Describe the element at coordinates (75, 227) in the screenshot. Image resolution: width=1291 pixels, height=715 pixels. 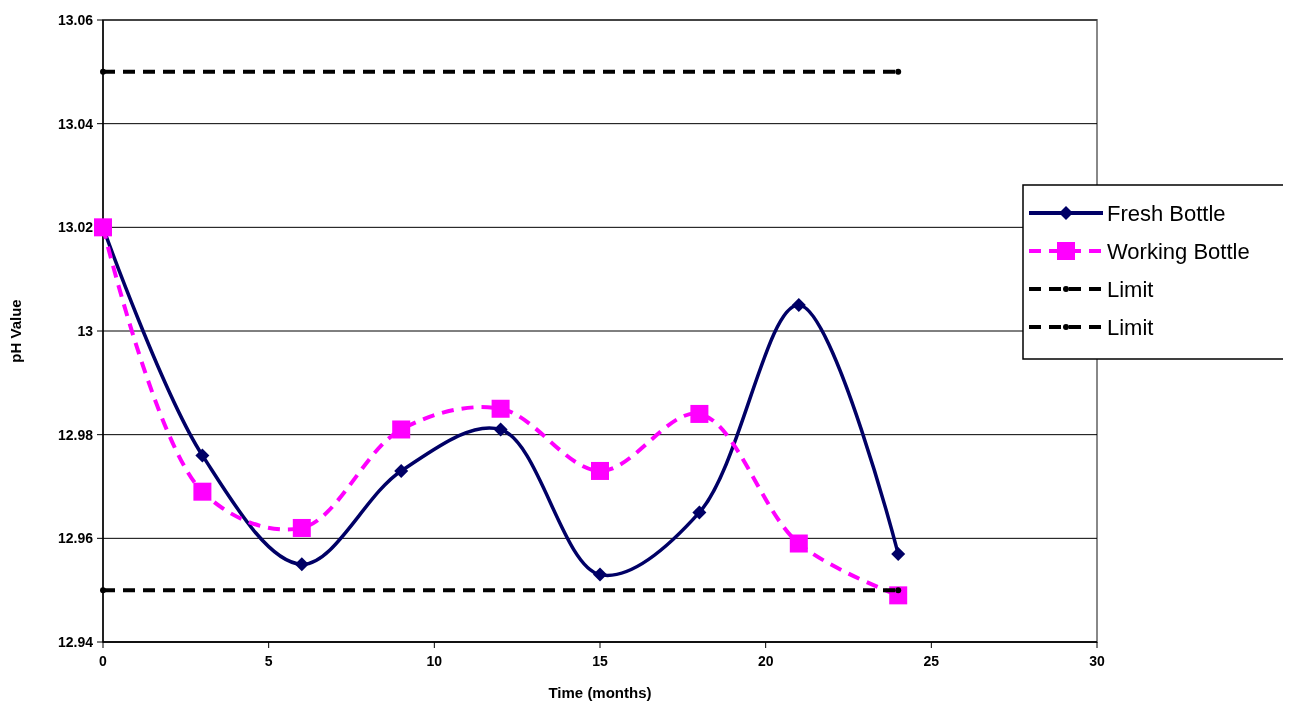
I see `y-tick-label: 13.02` at that location.